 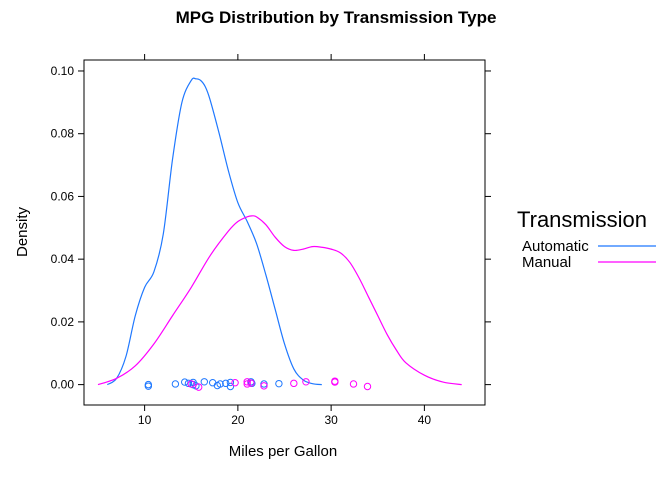 I want to click on x-tick-label: 30, so click(x=331, y=420).